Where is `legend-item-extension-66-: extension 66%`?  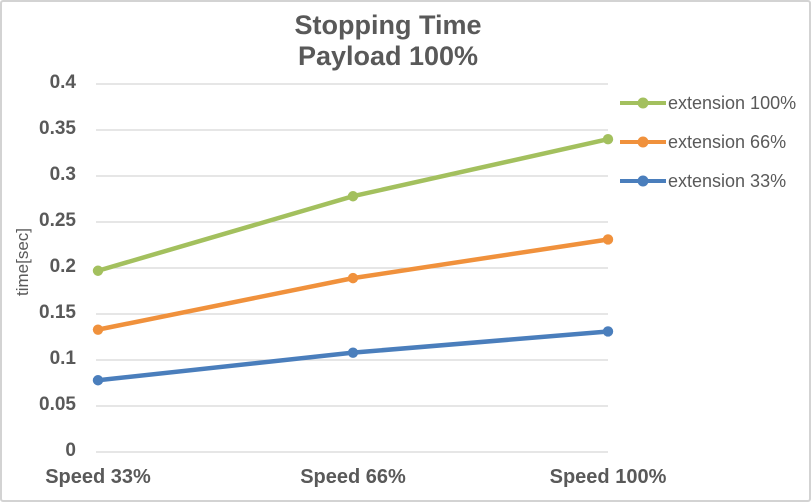
legend-item-extension-66-: extension 66% is located at coordinates (703, 142).